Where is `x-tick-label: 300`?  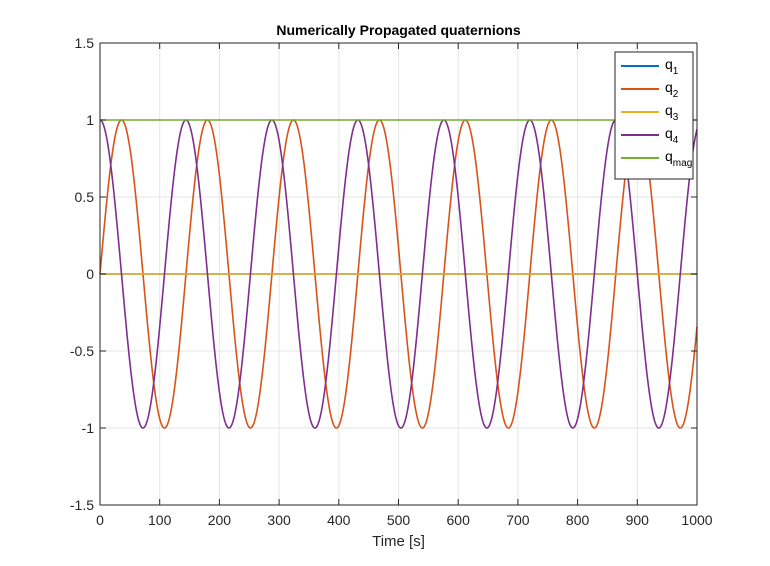
x-tick-label: 300 is located at coordinates (279, 520).